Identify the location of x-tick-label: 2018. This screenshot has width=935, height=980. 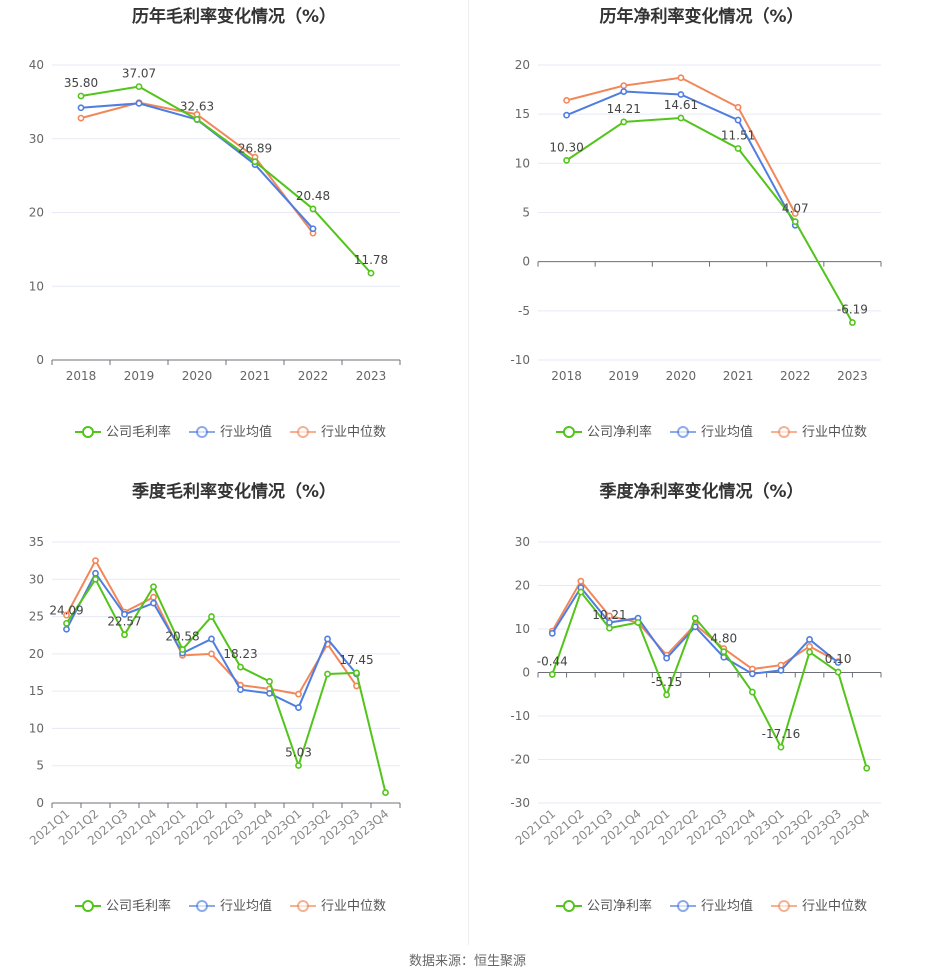
(81, 376).